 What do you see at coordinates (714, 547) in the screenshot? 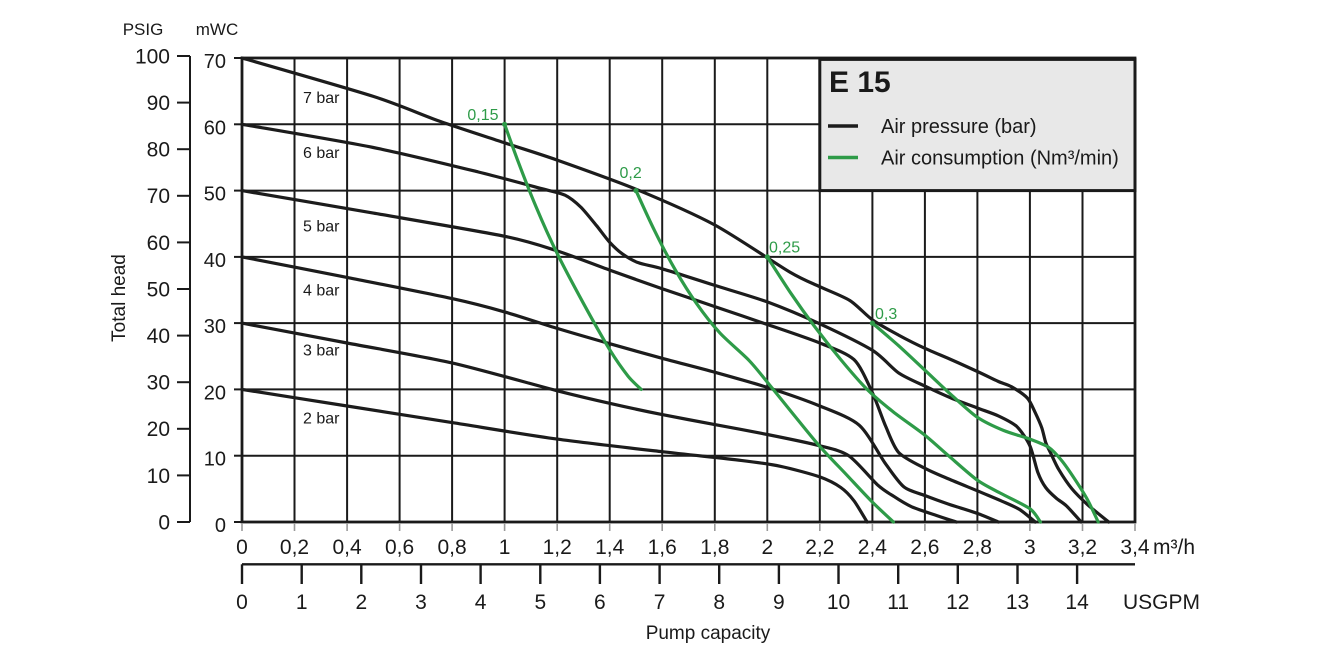
I see `svg-text: 1,8` at bounding box center [714, 547].